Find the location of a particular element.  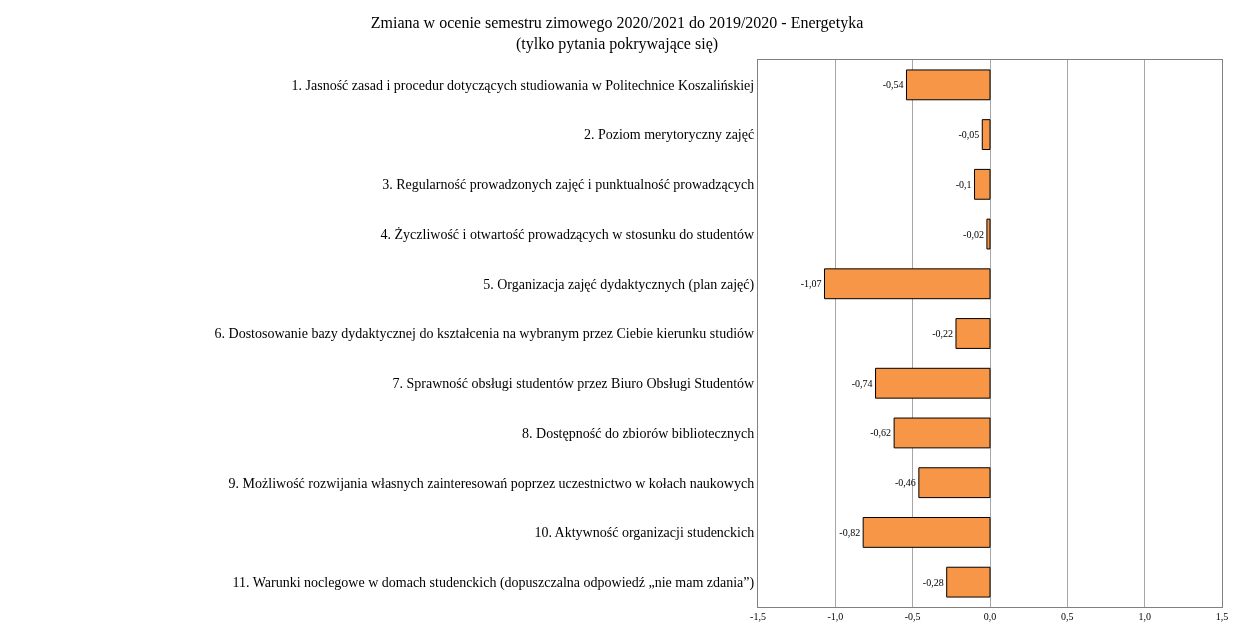

data-label: -0,02 is located at coordinates (973, 234).